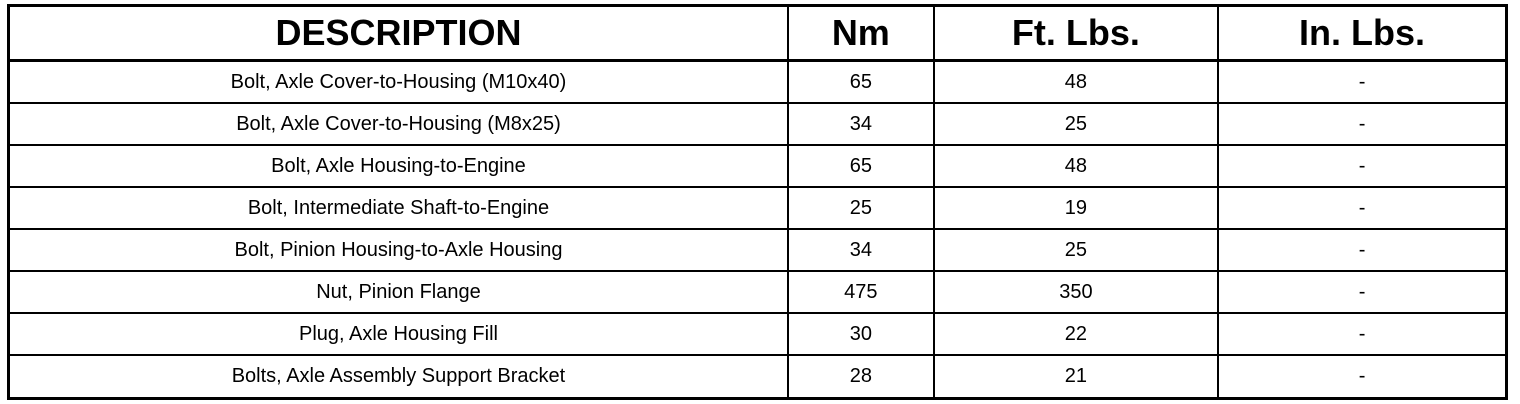 The image size is (1520, 404). What do you see at coordinates (398, 123) in the screenshot?
I see `description-cell: Bolt, Axle Cover-to-Housing (M8x25)` at bounding box center [398, 123].